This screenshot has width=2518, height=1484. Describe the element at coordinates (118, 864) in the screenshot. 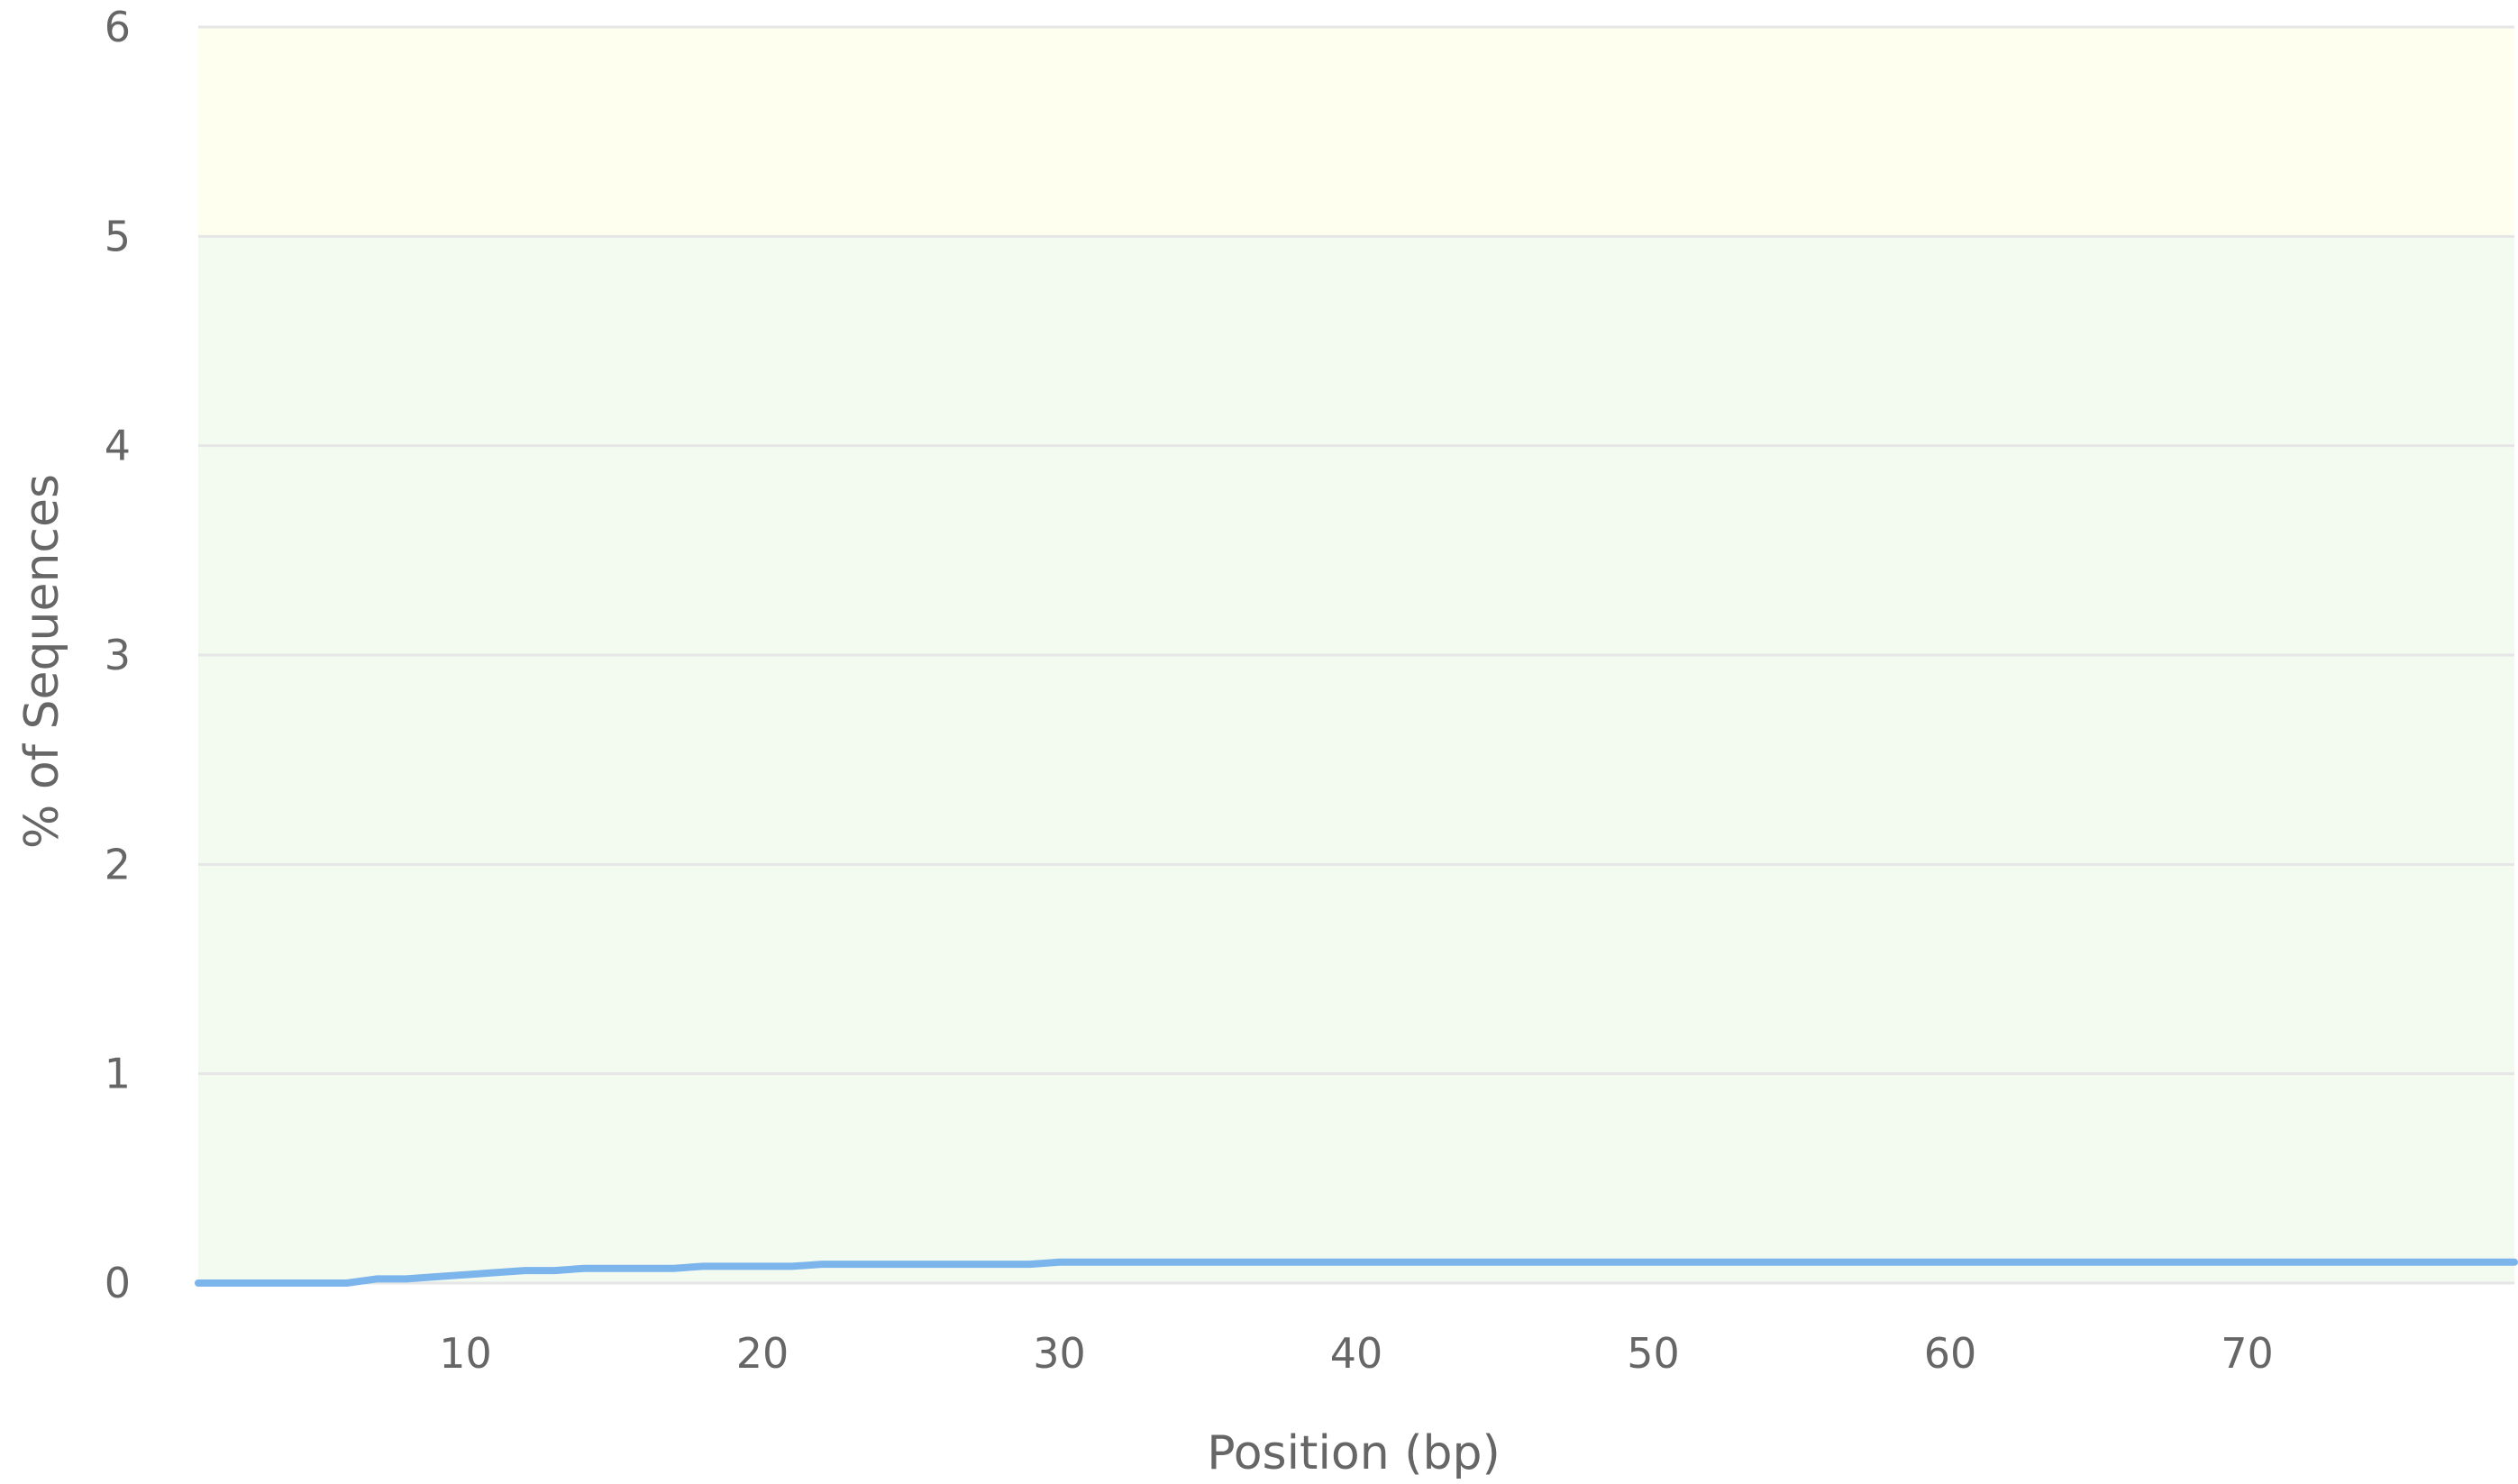

I see `y-tick-label-2: 2` at that location.